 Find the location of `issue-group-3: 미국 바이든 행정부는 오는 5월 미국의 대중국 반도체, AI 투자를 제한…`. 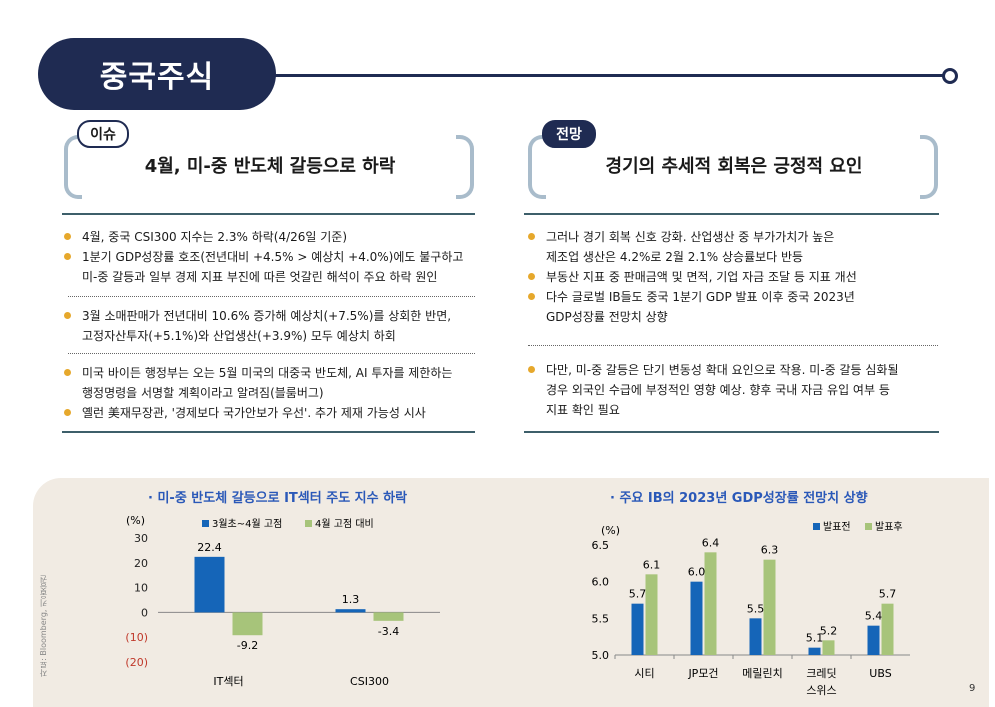

issue-group-3: 미국 바이든 행정부는 오는 5월 미국의 대중국 반도체, AI 투자를 제한… is located at coordinates (272, 393).